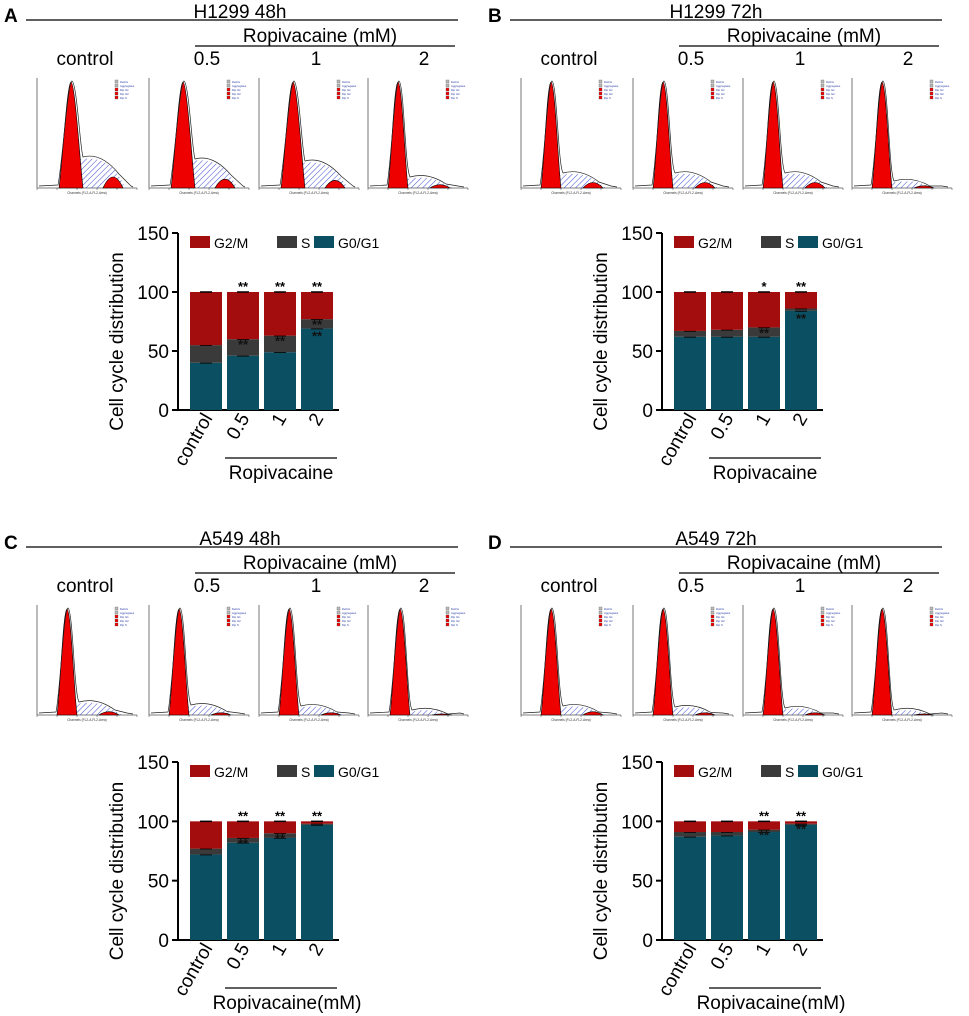 The image size is (969, 1016). Describe the element at coordinates (601, 871) in the screenshot. I see `y-axis-label: Cell cycle distribution` at that location.